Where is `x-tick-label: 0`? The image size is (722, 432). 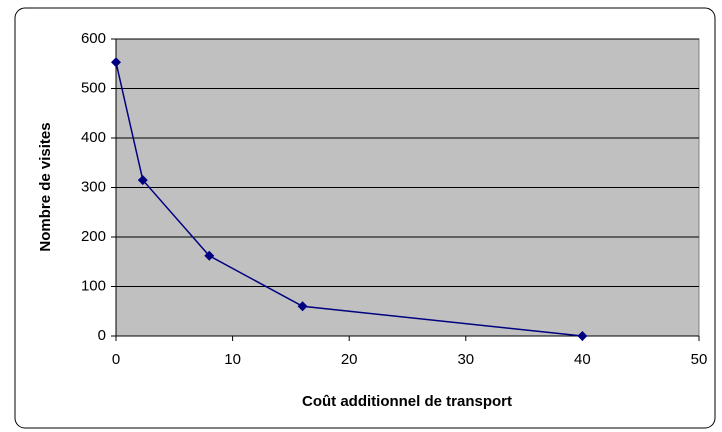
x-tick-label: 0 is located at coordinates (116, 359).